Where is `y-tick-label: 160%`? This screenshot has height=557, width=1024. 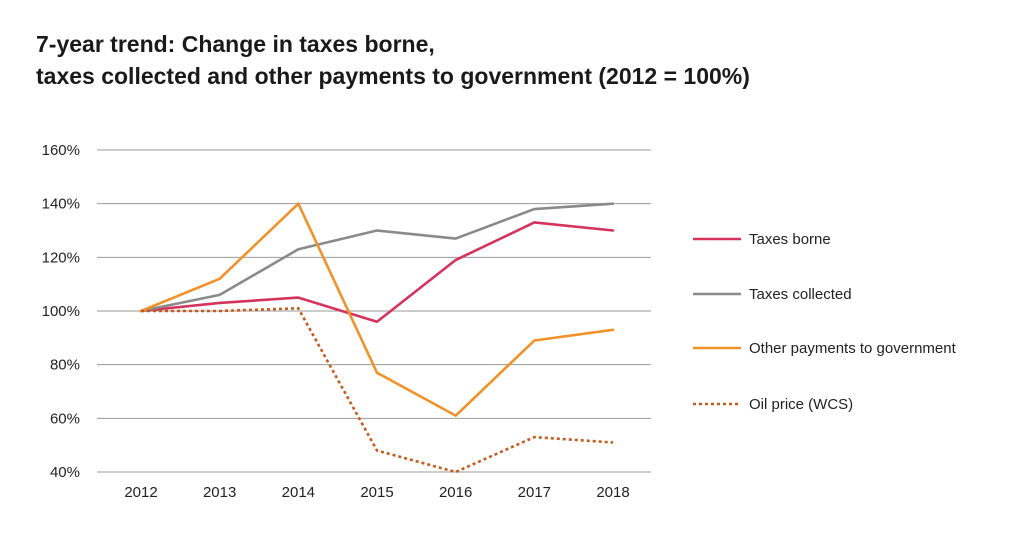 y-tick-label: 160% is located at coordinates (61, 150).